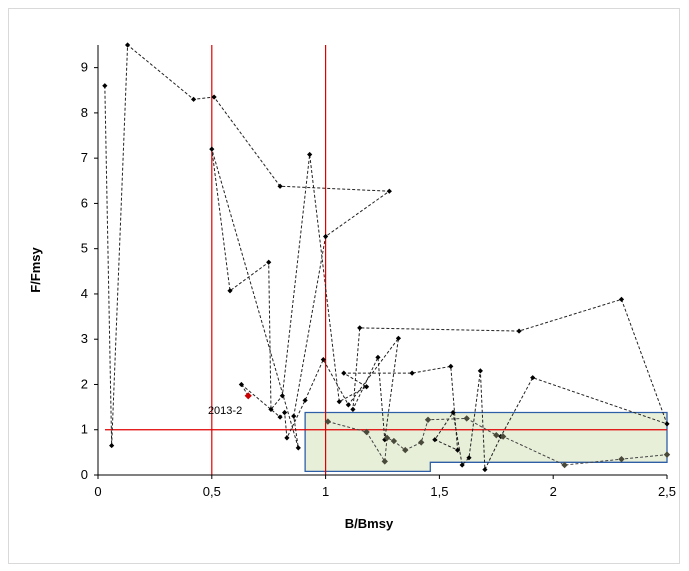 The width and height of the screenshot is (689, 571). Describe the element at coordinates (84, 248) in the screenshot. I see `y-tick-label: 5` at that location.